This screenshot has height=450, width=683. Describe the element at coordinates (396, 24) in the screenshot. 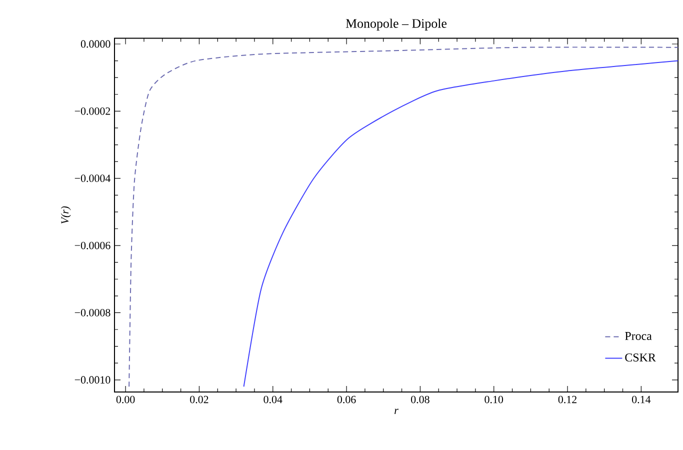

I see `chart-title: Monopole – Dipole` at that location.